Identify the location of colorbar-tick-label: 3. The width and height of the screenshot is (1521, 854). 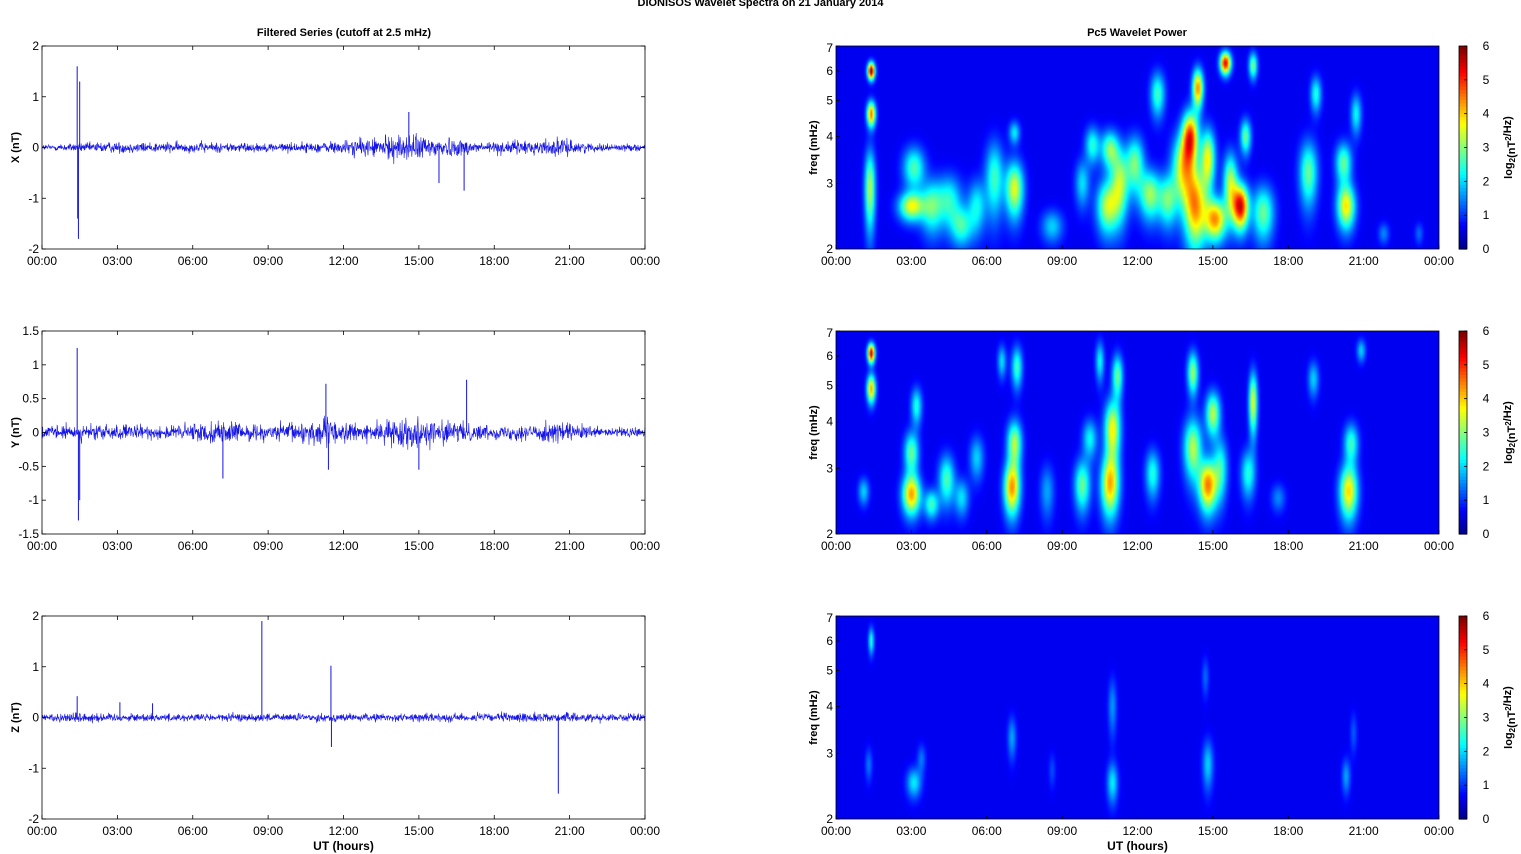
(1486, 718).